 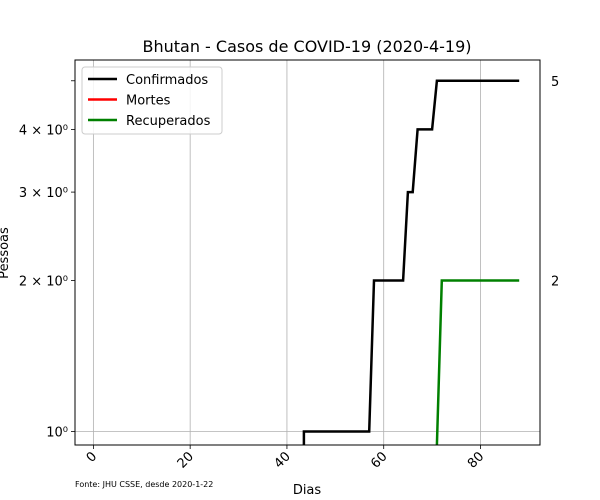 I want to click on legend-label: Mortes, so click(x=148, y=101).